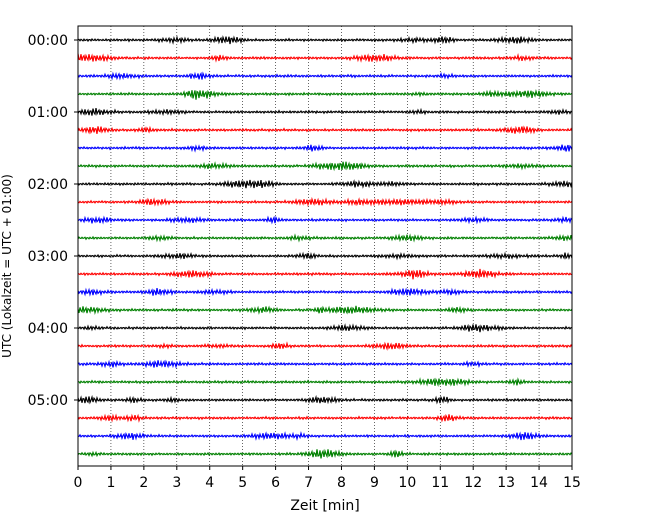 Image resolution: width=650 pixels, height=520 pixels. I want to click on y-axis: 00:00 01:00 02:00 03:00 04:00 05:00, so click(53, 221).